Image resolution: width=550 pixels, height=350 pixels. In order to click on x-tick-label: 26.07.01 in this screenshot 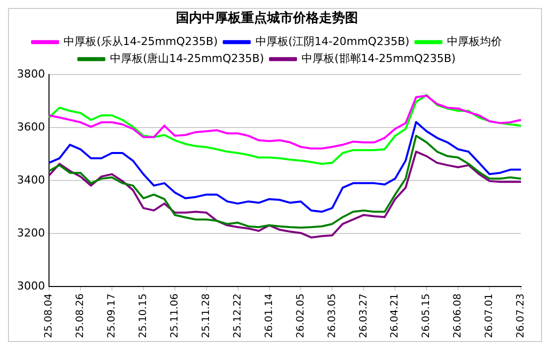, I will do `click(490, 315)`.